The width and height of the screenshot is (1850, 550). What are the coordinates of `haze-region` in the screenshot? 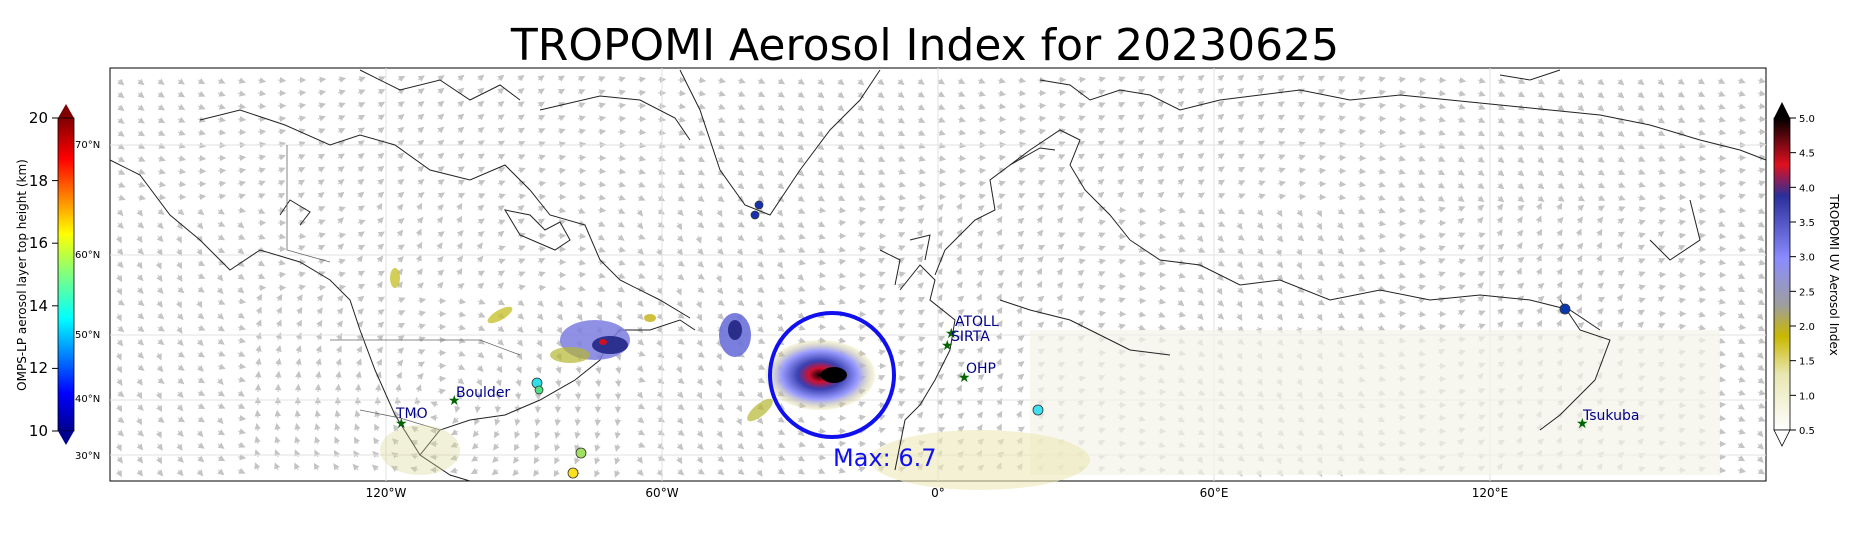 It's located at (1375, 402).